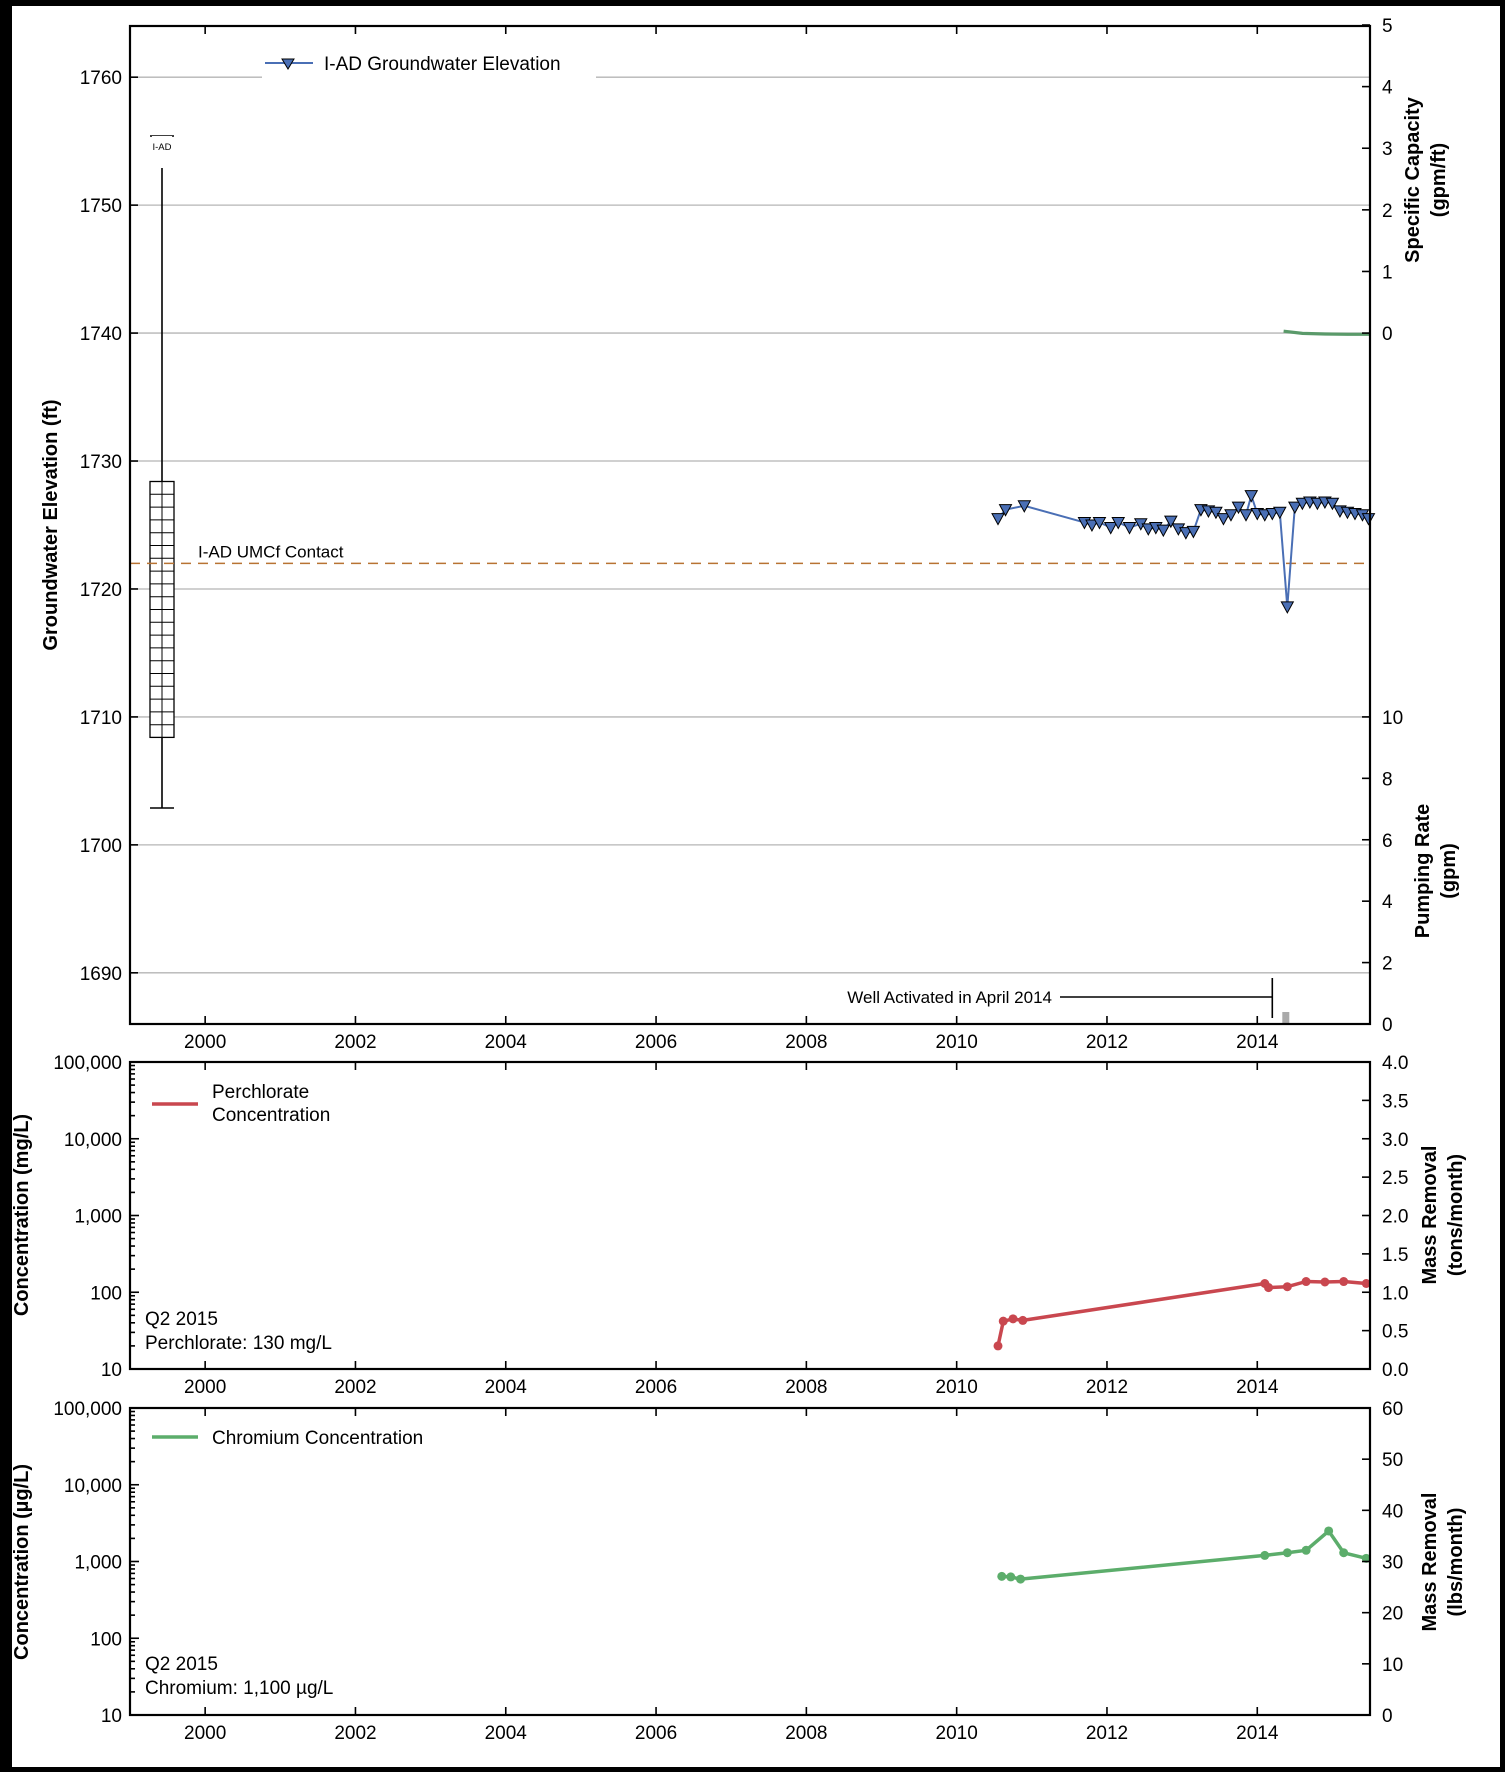 The image size is (1505, 1772). Describe the element at coordinates (271, 551) in the screenshot. I see `umcf-contact-label: I-AD UMCf Contact` at that location.